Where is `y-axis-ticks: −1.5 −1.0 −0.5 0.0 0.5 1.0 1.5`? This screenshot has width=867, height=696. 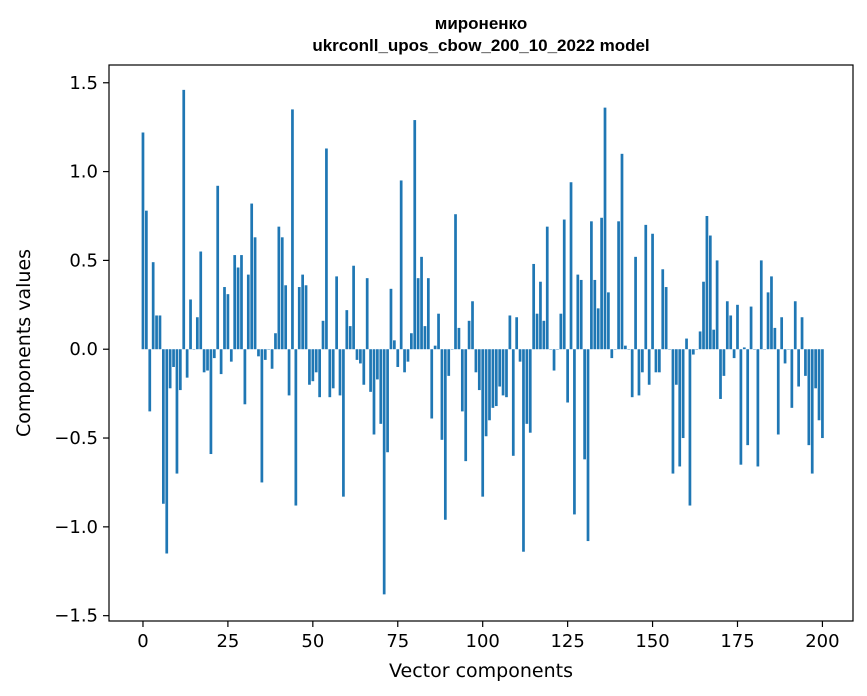
y-axis-ticks: −1.5 −1.0 −0.5 0.0 0.5 1.0 1.5 is located at coordinates (81, 350).